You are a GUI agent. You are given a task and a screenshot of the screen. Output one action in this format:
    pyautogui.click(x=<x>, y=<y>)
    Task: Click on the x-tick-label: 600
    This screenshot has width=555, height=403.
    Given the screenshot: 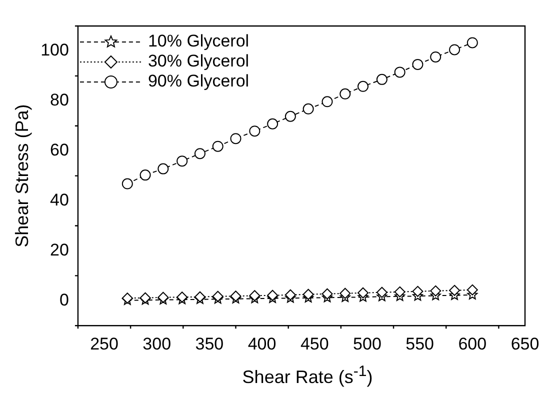 What is the action you would take?
    pyautogui.click(x=472, y=344)
    